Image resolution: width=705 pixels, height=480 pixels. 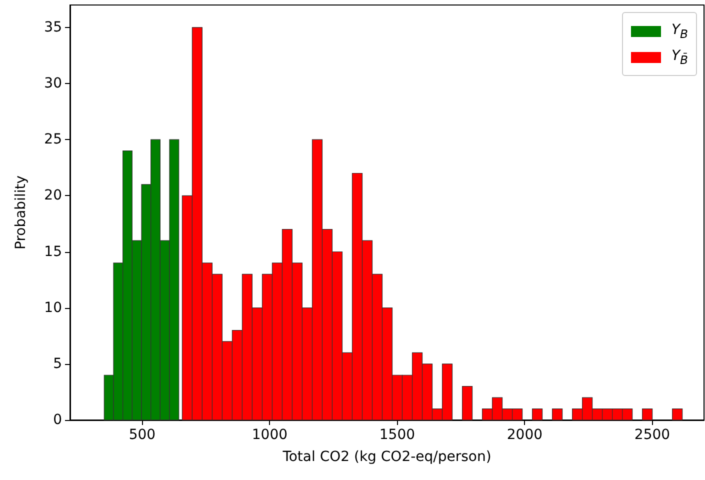 What do you see at coordinates (53, 196) in the screenshot?
I see `y-tick-label: 20` at bounding box center [53, 196].